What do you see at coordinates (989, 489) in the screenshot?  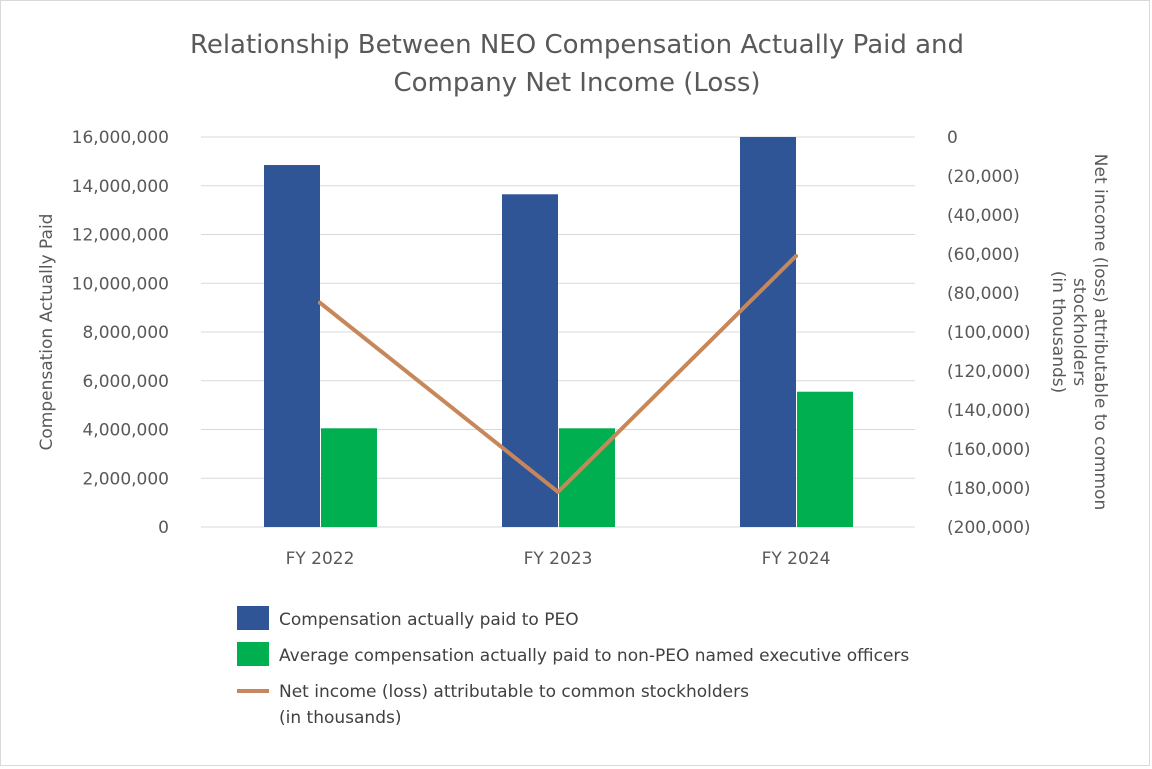 I see `y-tick-label-right: (180,000)` at bounding box center [989, 489].